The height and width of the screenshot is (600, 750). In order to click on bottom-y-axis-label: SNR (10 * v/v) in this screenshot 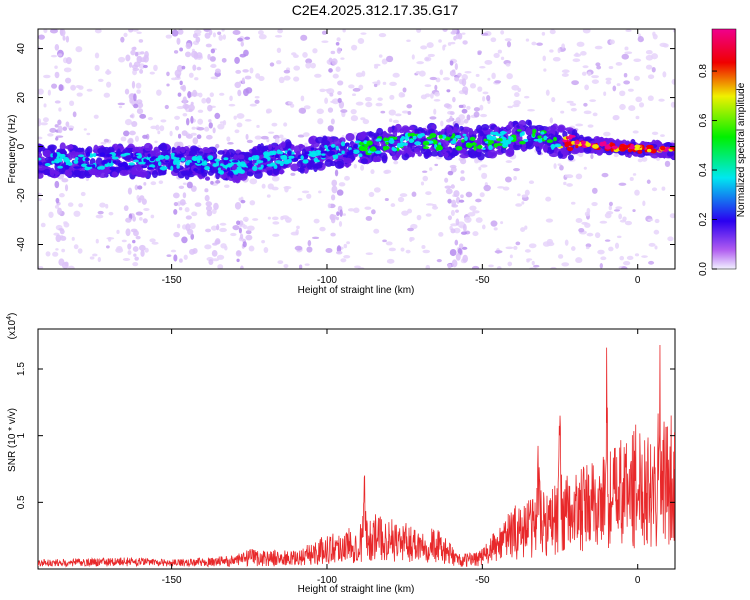, I will do `click(12, 440)`.